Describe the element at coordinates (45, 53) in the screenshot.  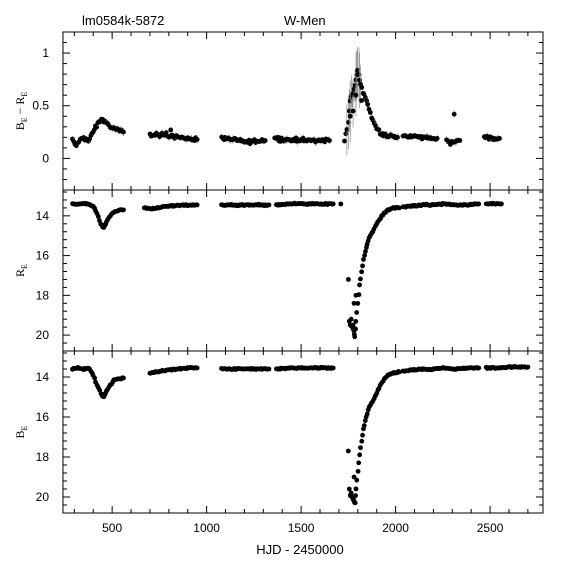
I see `ytick-label: 1` at that location.